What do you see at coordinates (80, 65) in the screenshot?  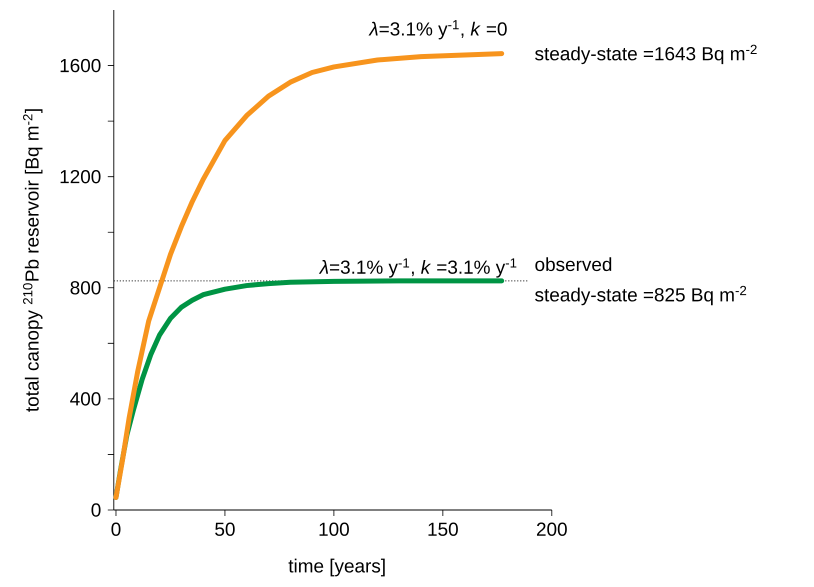 I see `y-tick-label: 1600` at bounding box center [80, 65].